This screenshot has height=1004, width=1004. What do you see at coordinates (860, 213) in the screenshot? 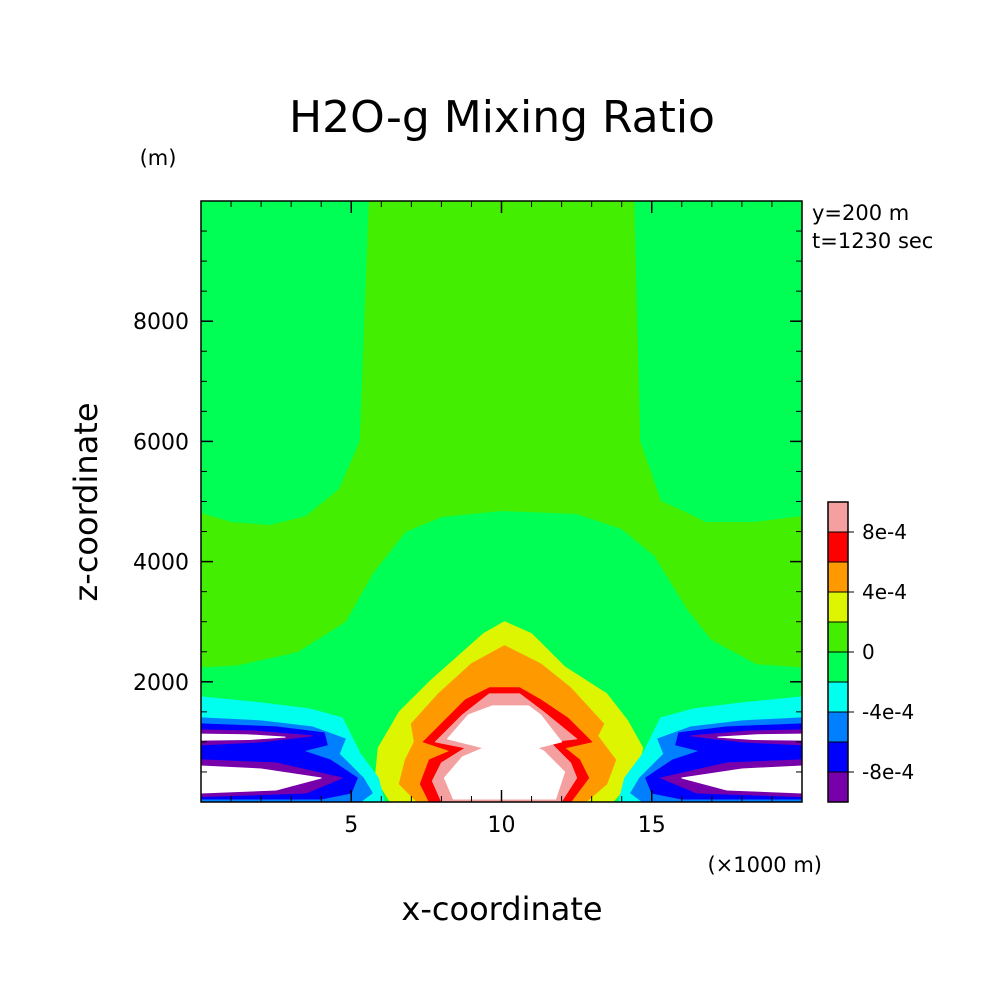
I see `annotation-y-position: y=200 m` at bounding box center [860, 213].